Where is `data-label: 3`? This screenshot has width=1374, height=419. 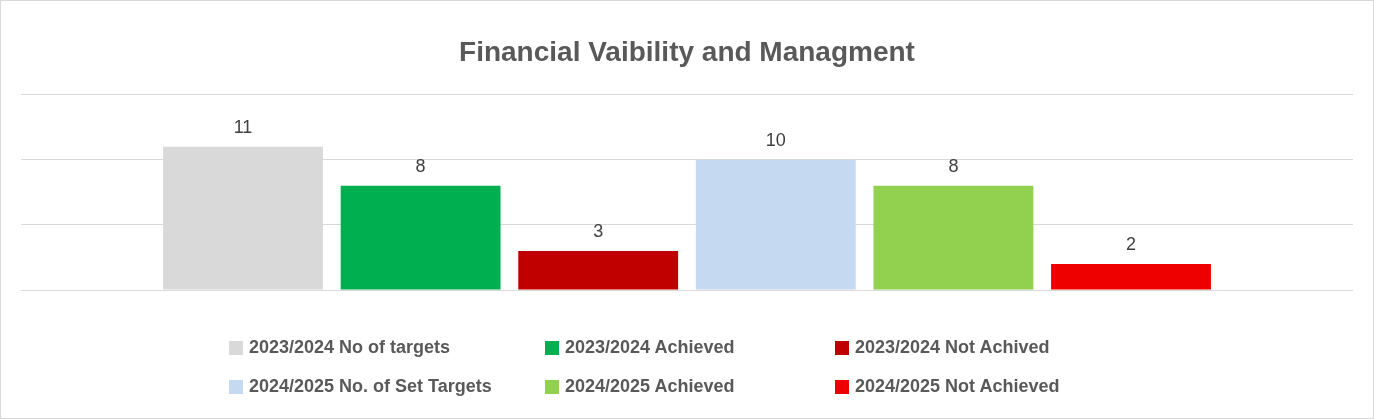
data-label: 3 is located at coordinates (598, 230).